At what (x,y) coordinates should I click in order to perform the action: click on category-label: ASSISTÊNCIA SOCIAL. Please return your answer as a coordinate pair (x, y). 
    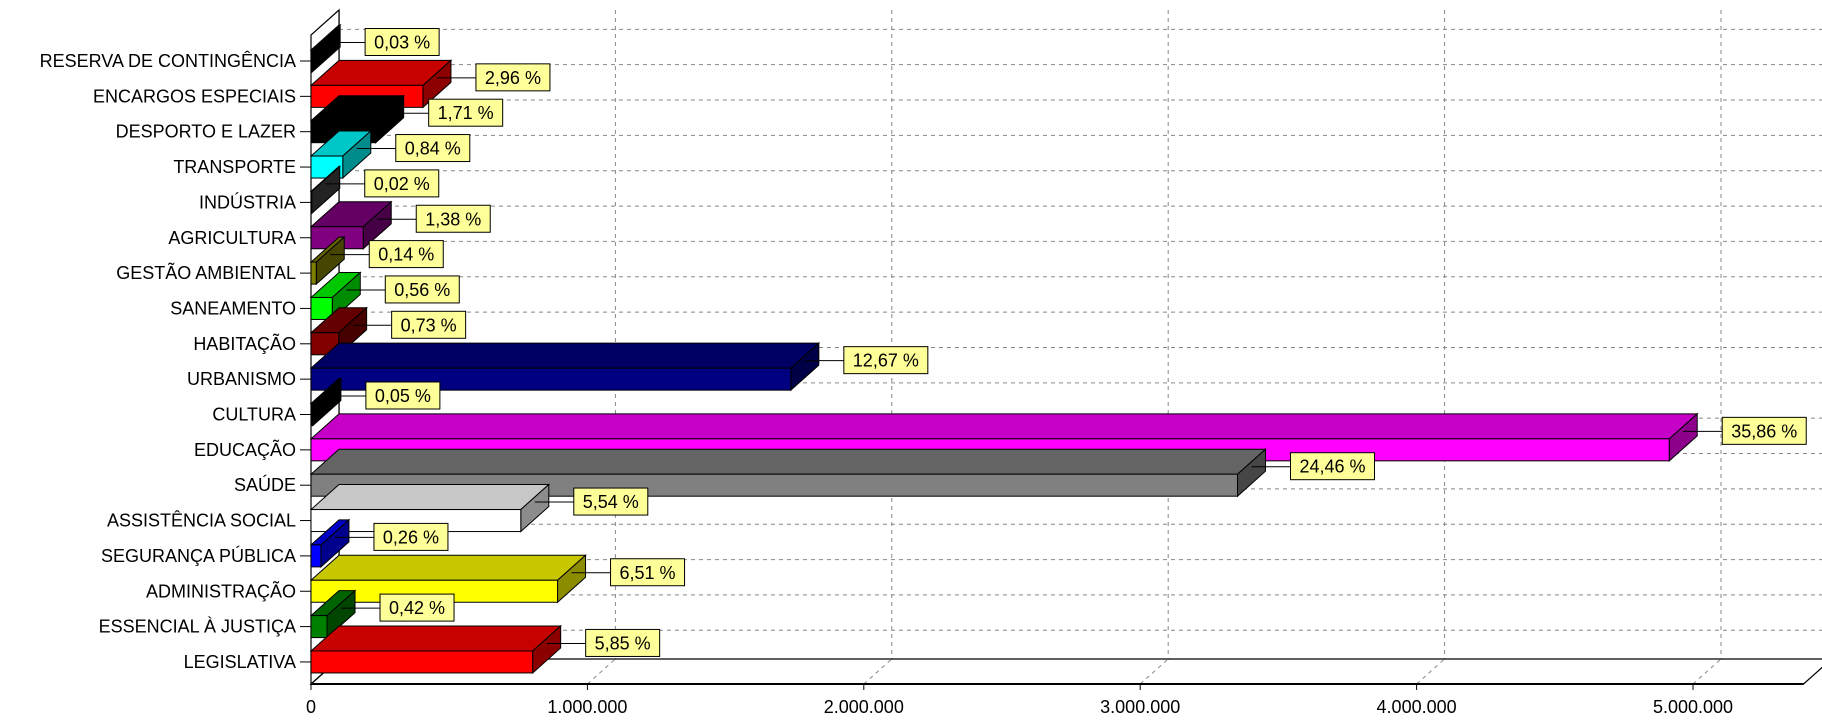
    Looking at the image, I should click on (201, 521).